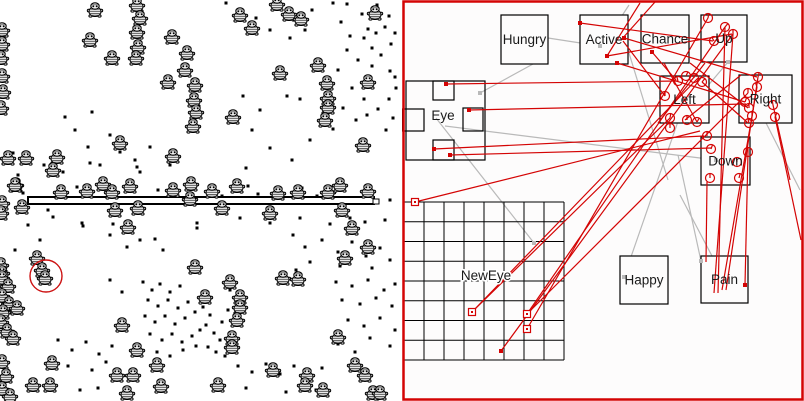 The height and width of the screenshot is (401, 804). Describe the element at coordinates (644, 280) in the screenshot. I see `node-box-happy` at that location.